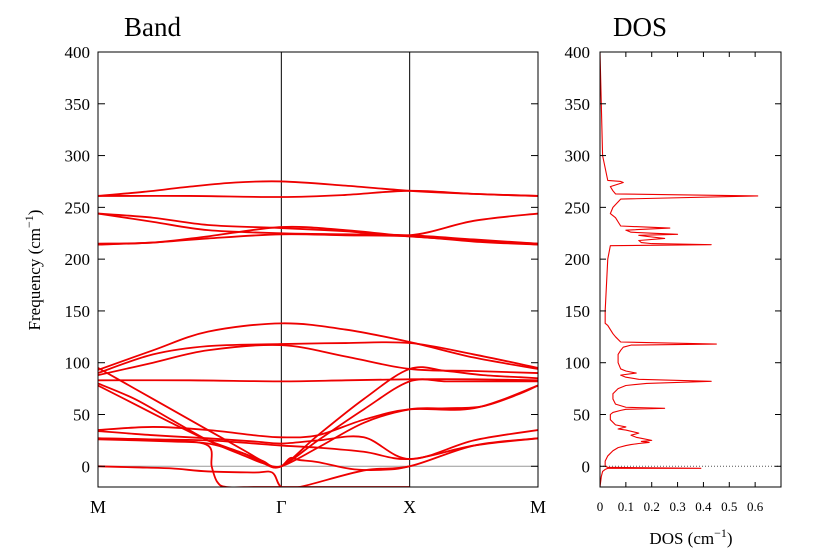 Image resolution: width=830 pixels, height=554 pixels. What do you see at coordinates (78, 156) in the screenshot?
I see `band-ytick-label-6: 300` at bounding box center [78, 156].